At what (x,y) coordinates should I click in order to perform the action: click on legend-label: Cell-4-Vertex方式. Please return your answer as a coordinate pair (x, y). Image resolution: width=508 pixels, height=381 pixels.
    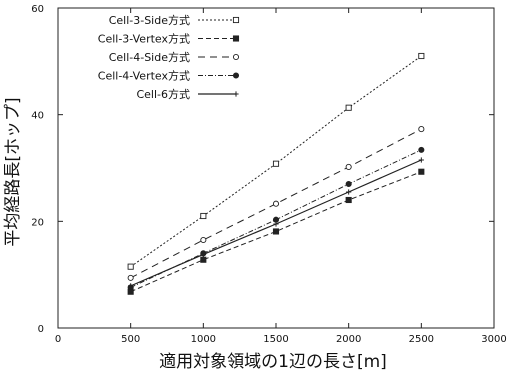
    Looking at the image, I should click on (144, 76).